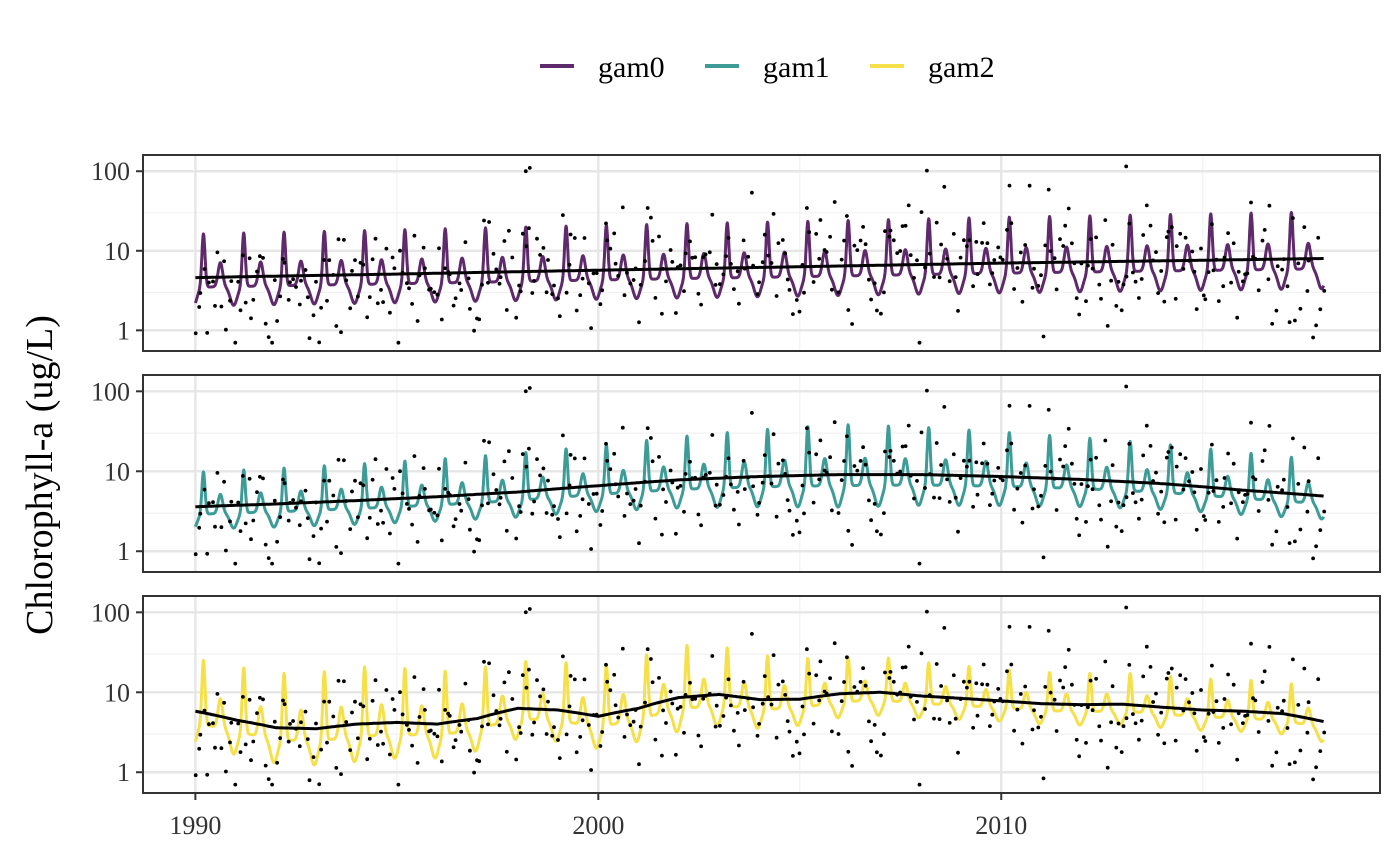 The height and width of the screenshot is (866, 1400). What do you see at coordinates (110, 391) in the screenshot?
I see `y-tick-label: 100` at bounding box center [110, 391].